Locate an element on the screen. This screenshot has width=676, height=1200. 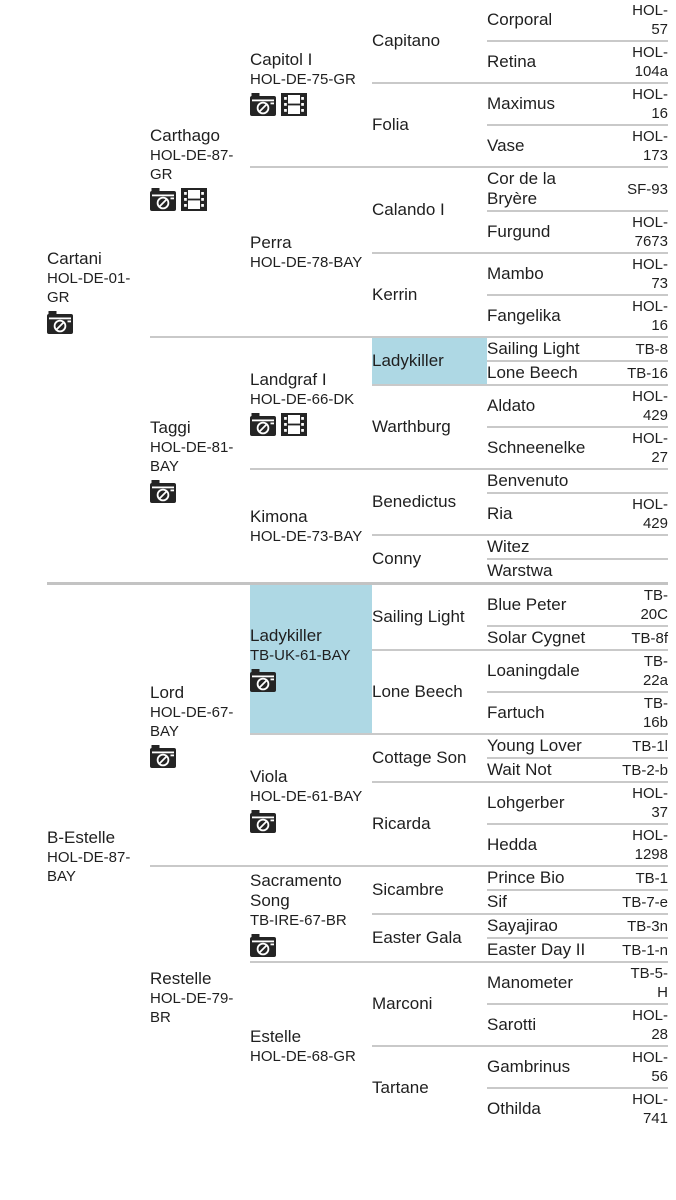
pedigree-leaf-corporal: Corporal HOL-57 is located at coordinates (577, 20).